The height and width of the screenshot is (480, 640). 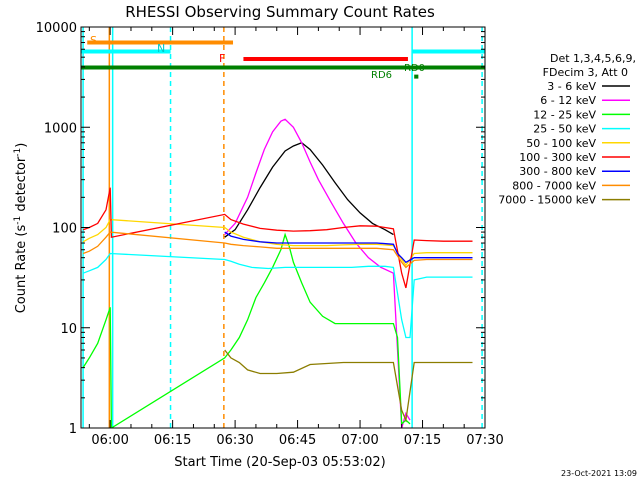 What do you see at coordinates (557, 171) in the screenshot?
I see `legend-label: 300 - 800 keV` at bounding box center [557, 171].